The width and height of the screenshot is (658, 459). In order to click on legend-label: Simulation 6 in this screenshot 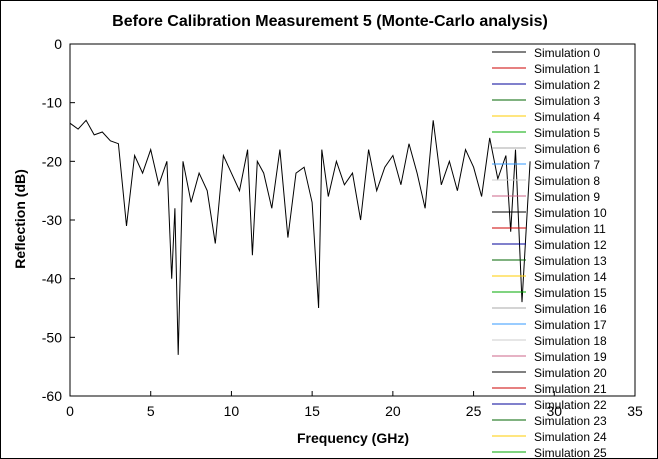, I will do `click(567, 149)`.